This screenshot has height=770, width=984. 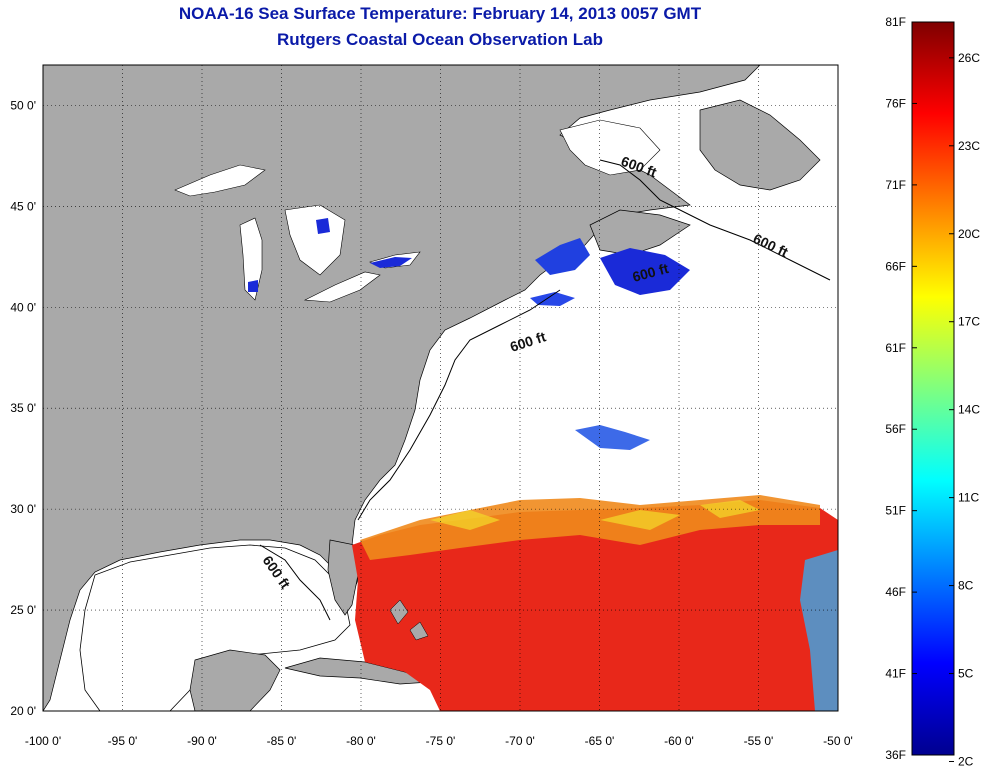 I want to click on y-tick-label: 20 0', so click(x=23, y=711).